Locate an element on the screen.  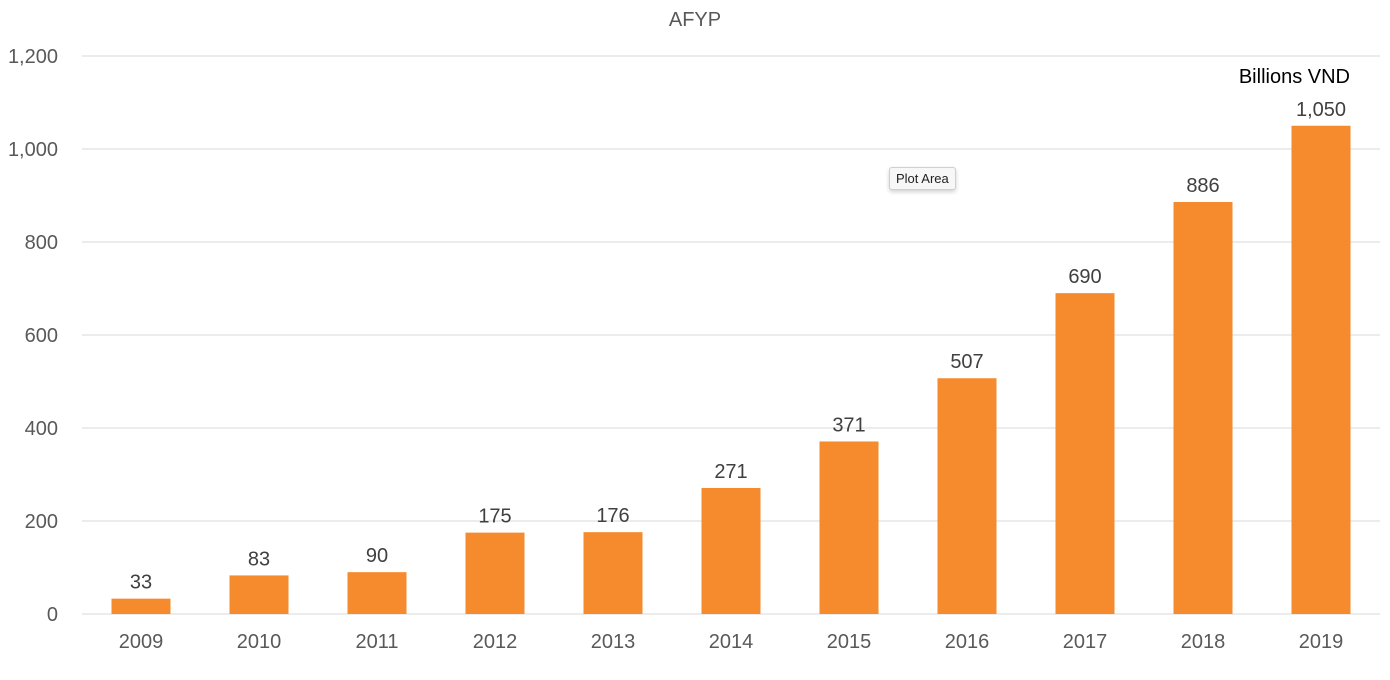
x-tick-label: 2017 is located at coordinates (1085, 642).